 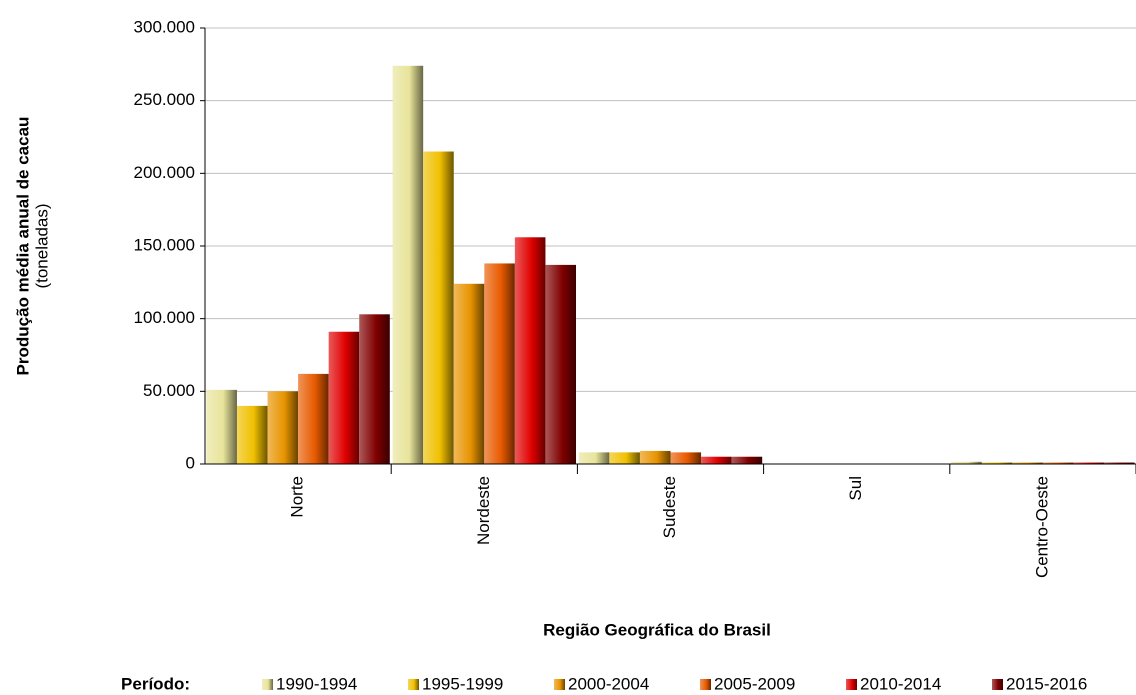 I want to click on legend-label: 2010-2014, so click(x=900, y=683).